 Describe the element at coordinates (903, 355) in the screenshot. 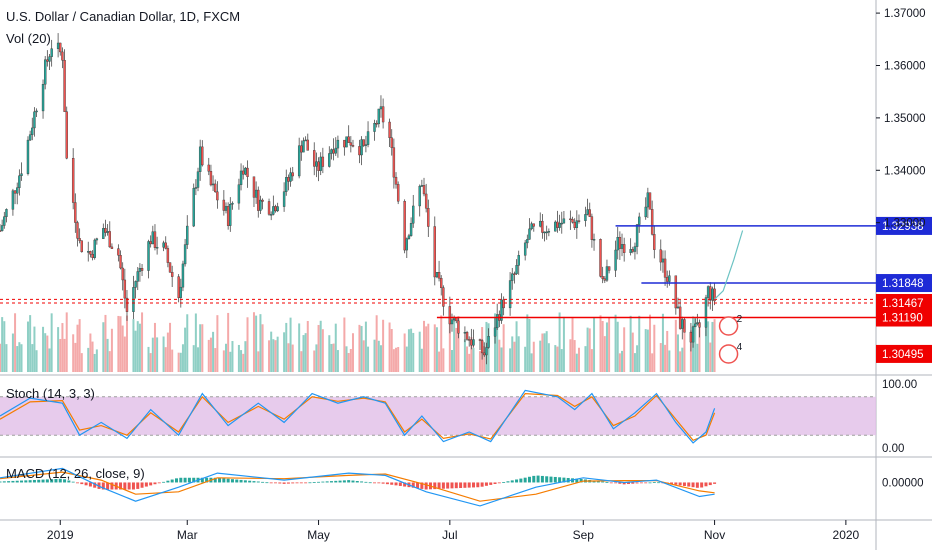

I see `price-tag-text: 1.30495` at that location.